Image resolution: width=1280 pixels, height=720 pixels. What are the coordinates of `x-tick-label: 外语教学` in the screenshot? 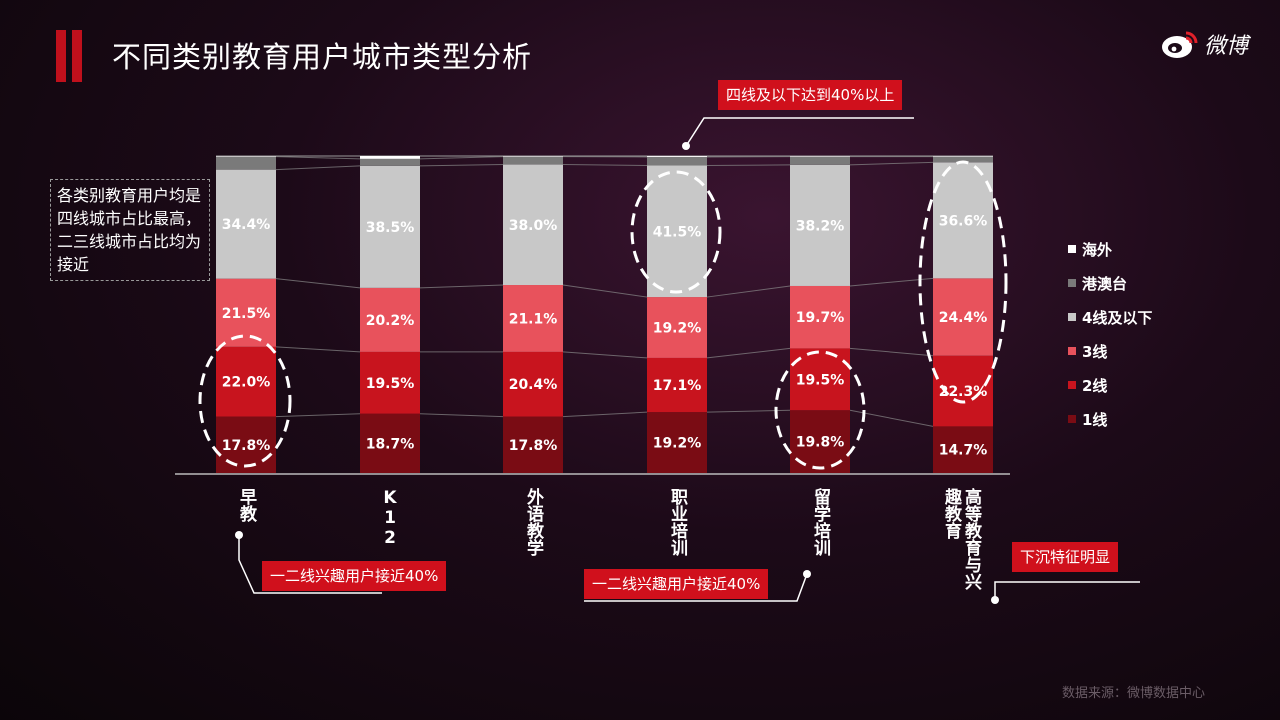 It's located at (533, 522).